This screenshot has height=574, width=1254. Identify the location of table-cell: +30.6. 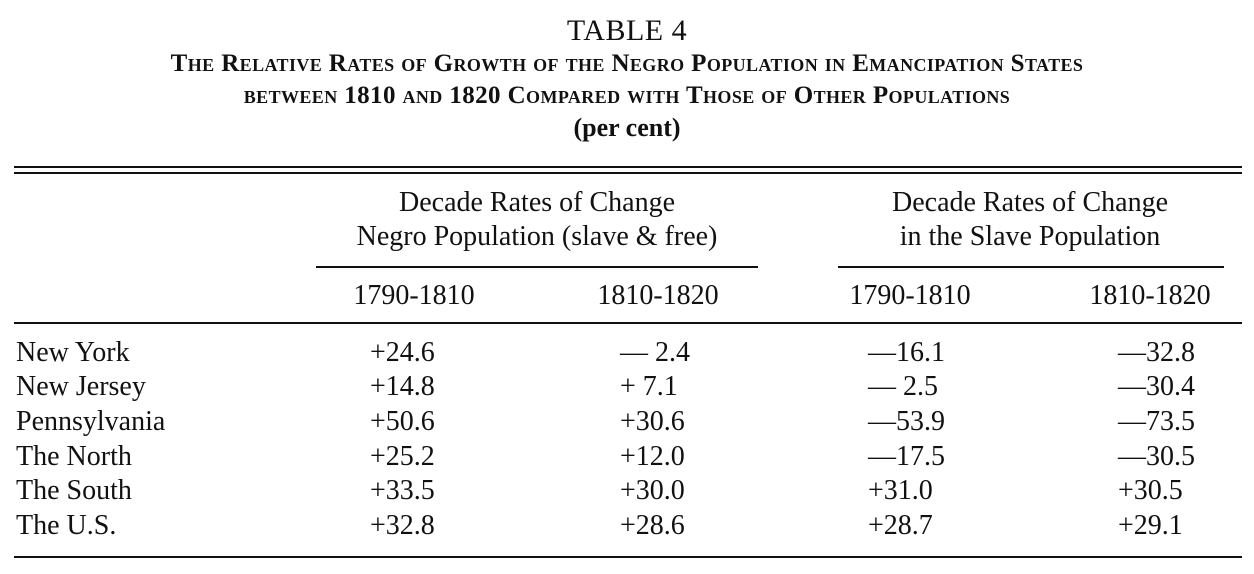
(652, 421).